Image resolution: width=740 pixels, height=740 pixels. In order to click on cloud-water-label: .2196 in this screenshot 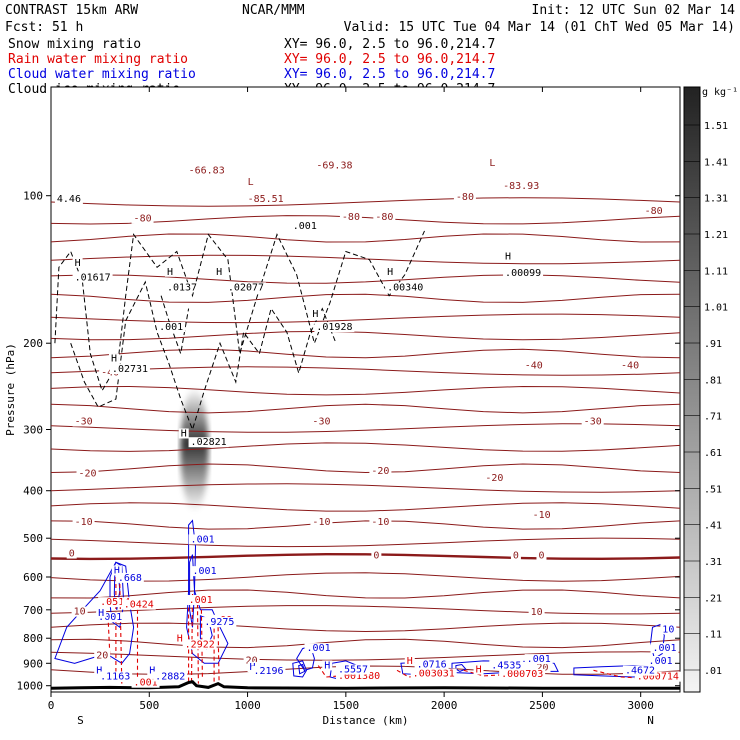, I will do `click(268, 671)`.